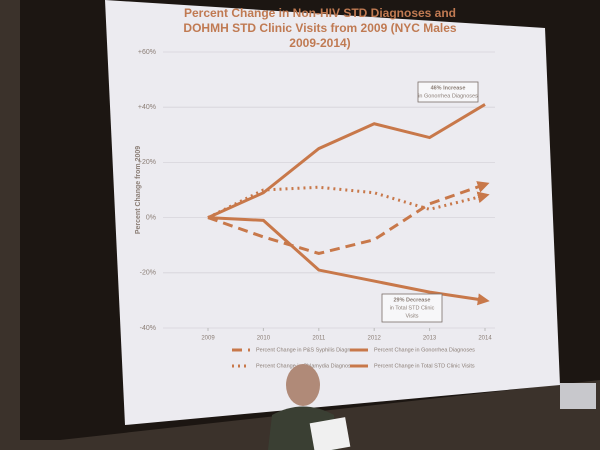 Image resolution: width=600 pixels, height=450 pixels. What do you see at coordinates (147, 162) in the screenshot?
I see `y-tick-label: +20%` at bounding box center [147, 162].